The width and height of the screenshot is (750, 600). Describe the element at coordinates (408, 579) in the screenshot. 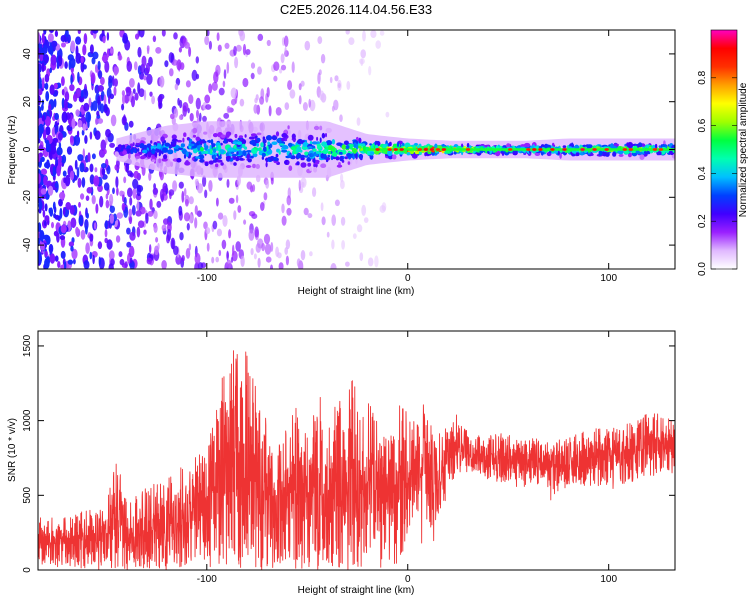

I see `snr-x-tick-label: 0` at that location.